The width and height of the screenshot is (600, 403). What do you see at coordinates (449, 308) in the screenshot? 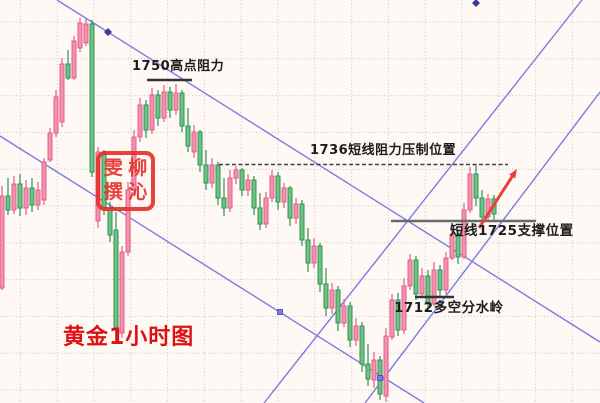
I see `annotation-1712-watershed: 1712多空分水岭` at bounding box center [449, 308].